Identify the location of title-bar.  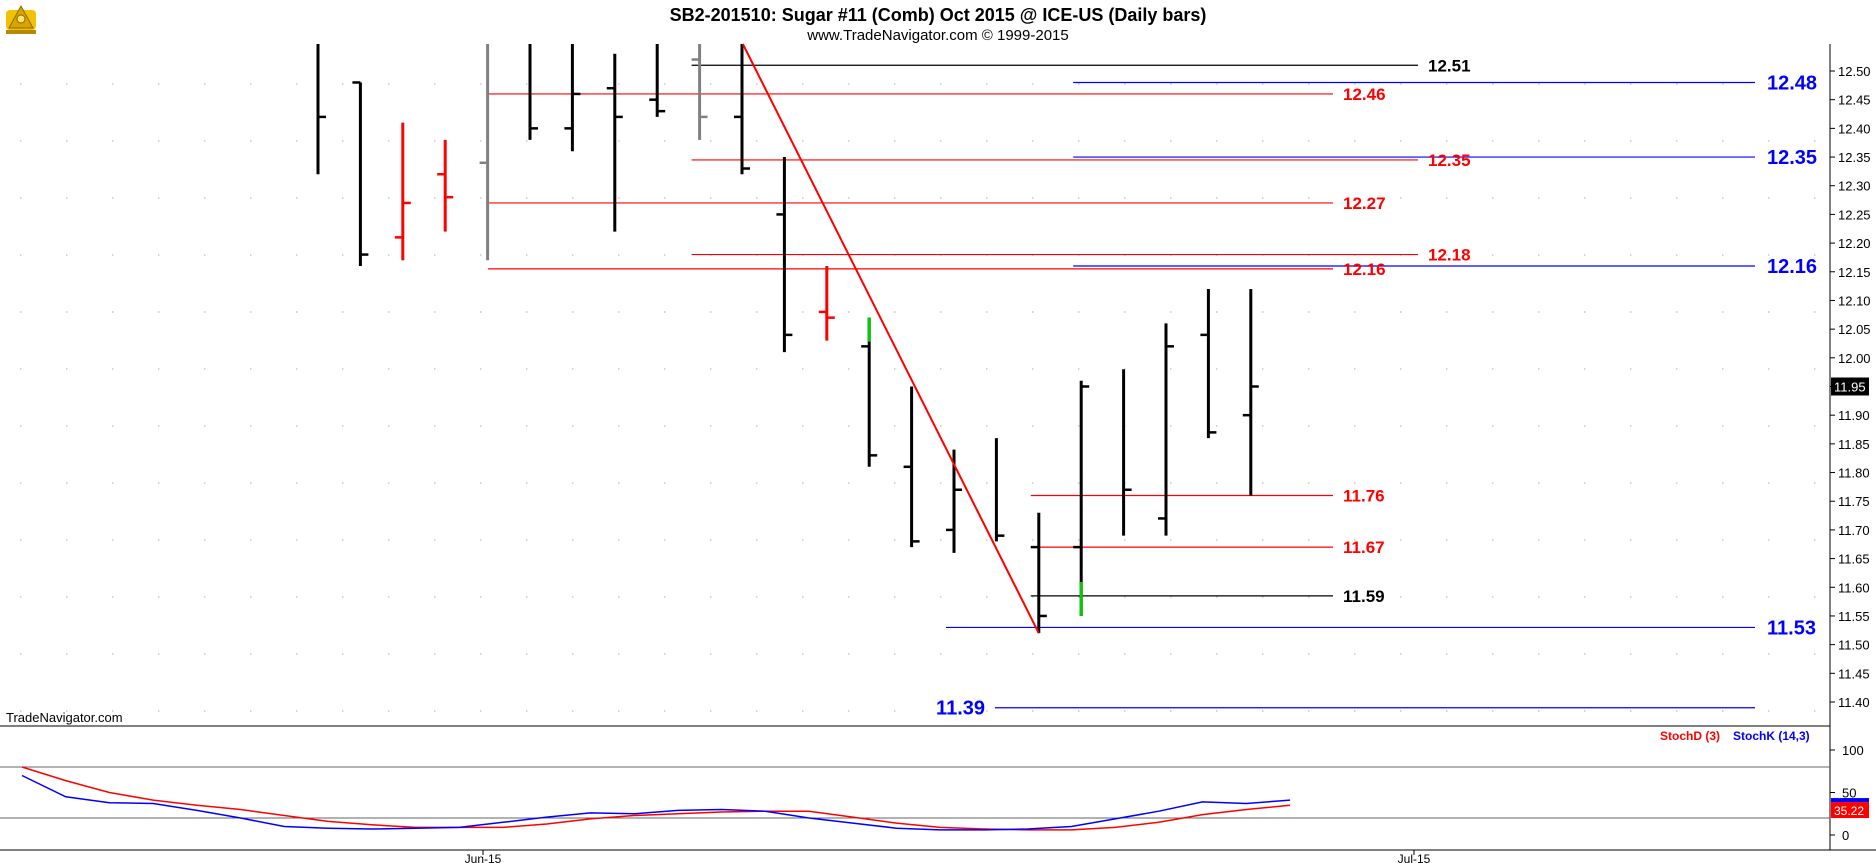
(938, 22).